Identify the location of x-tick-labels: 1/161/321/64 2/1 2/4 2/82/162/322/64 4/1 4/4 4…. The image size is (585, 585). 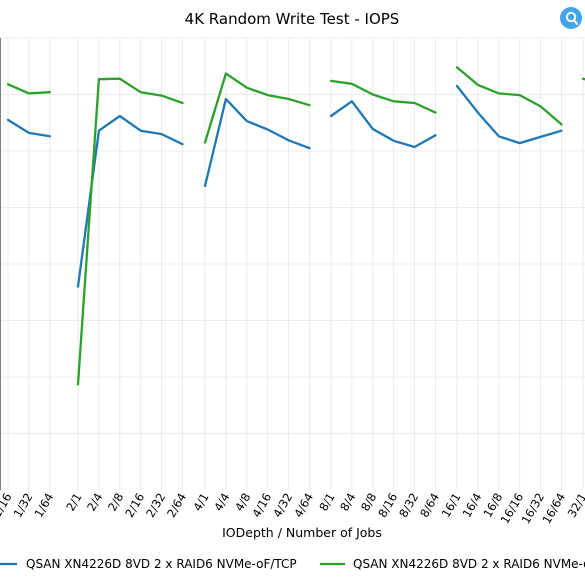
(292, 509).